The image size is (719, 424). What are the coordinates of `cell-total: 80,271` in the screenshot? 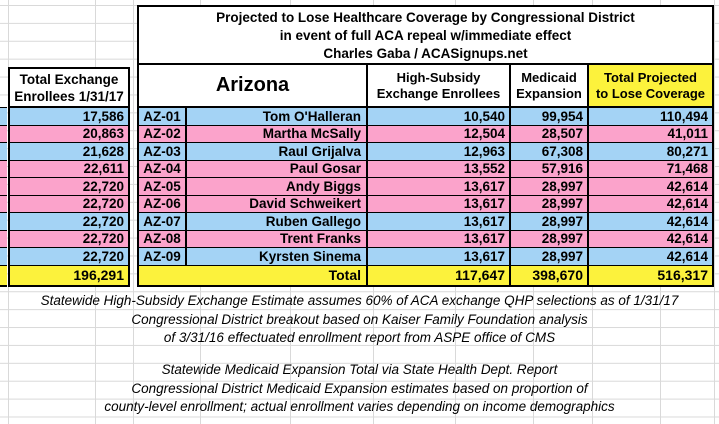 It's located at (650, 152).